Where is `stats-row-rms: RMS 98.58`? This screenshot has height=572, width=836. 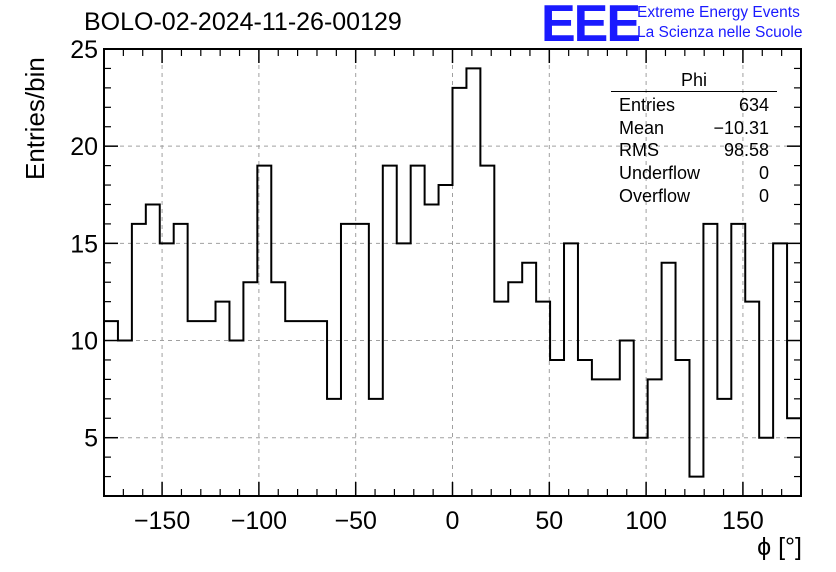
stats-row-rms: RMS 98.58 is located at coordinates (694, 150).